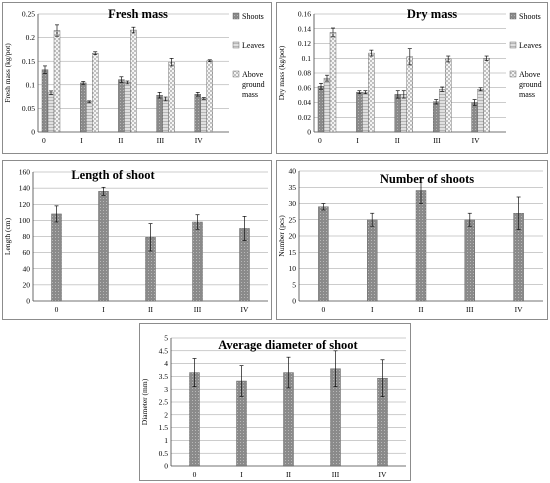 The height and width of the screenshot is (483, 550). I want to click on y-tick-label: 2.5, so click(164, 402).